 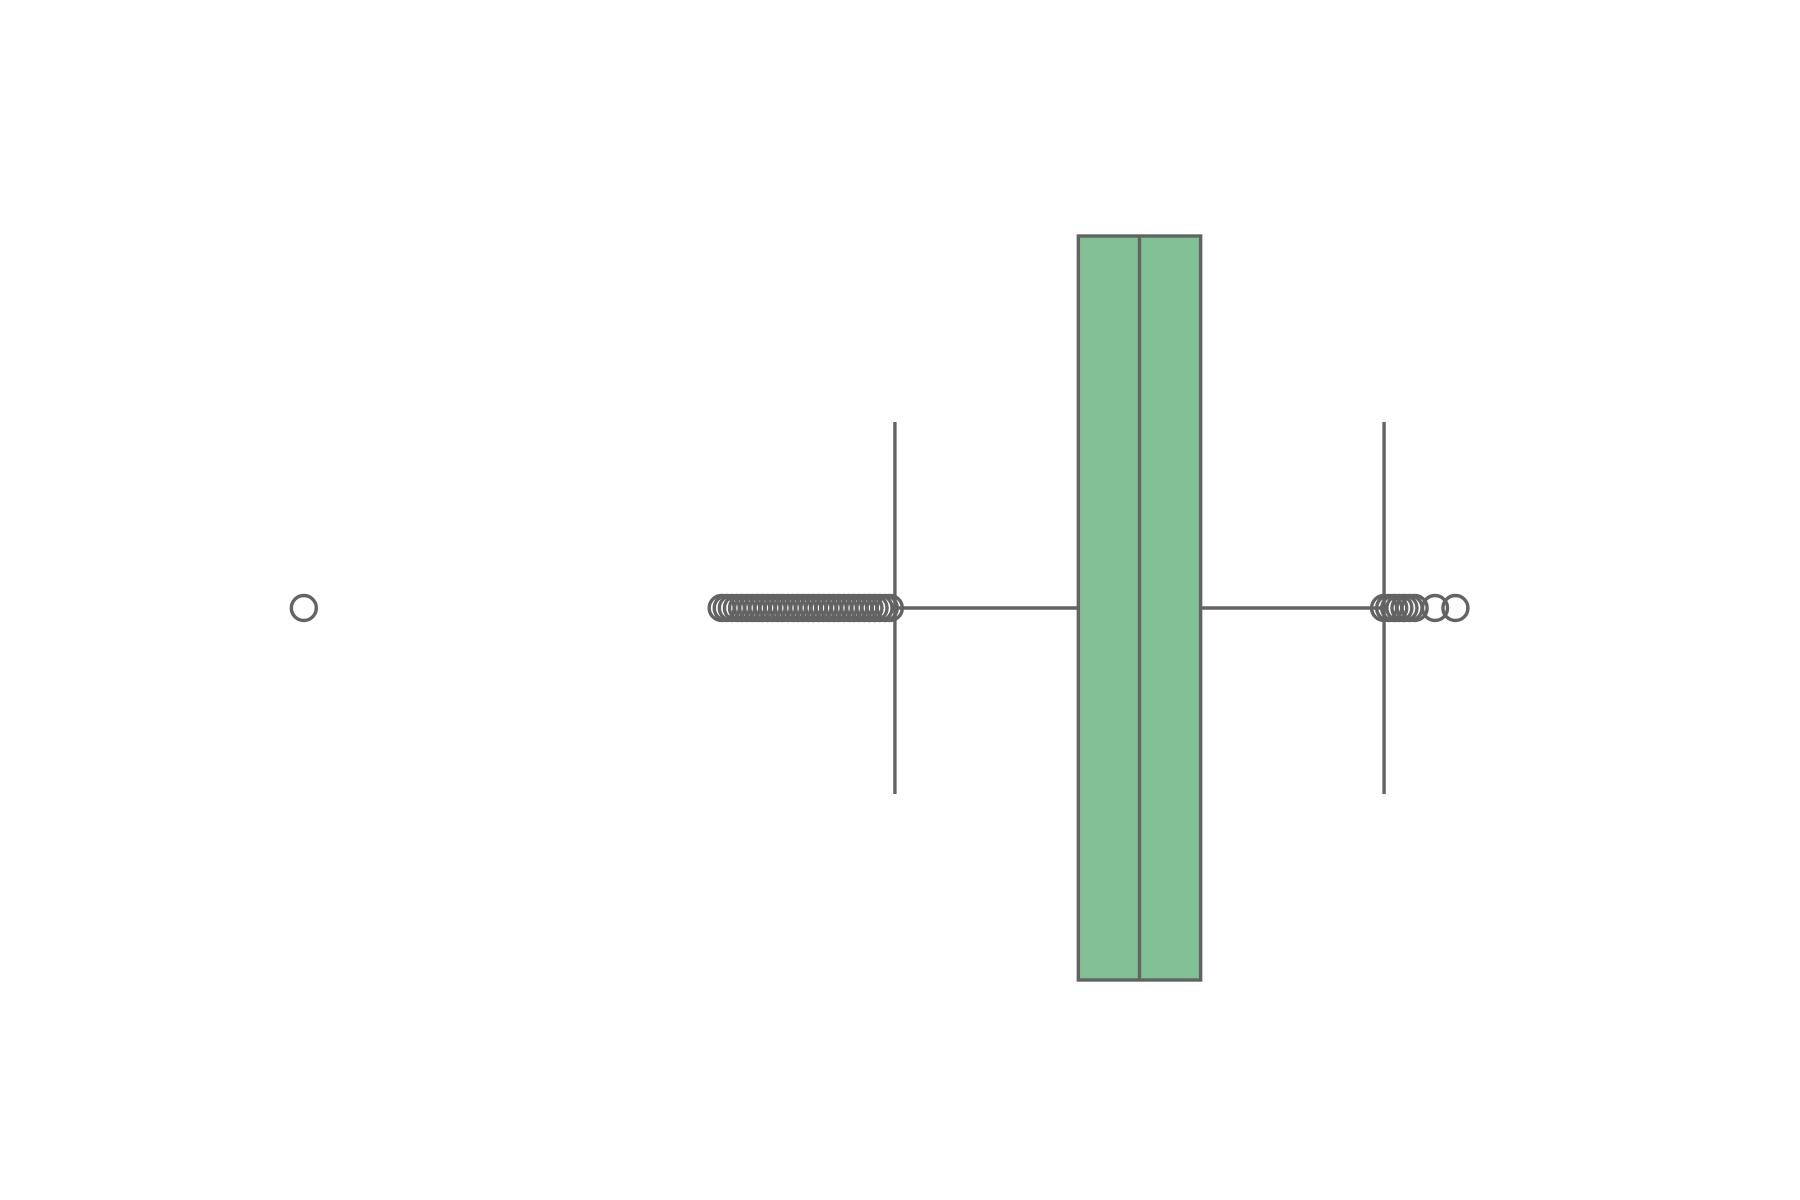 I want to click on whiskers-layer, so click(x=1139, y=608).